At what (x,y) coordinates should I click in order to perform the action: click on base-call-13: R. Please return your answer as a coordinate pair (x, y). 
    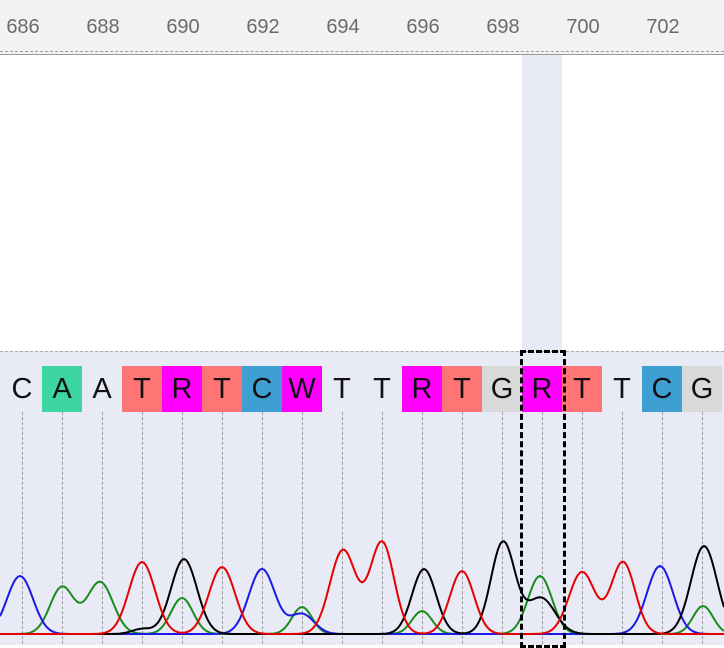
    Looking at the image, I should click on (542, 389).